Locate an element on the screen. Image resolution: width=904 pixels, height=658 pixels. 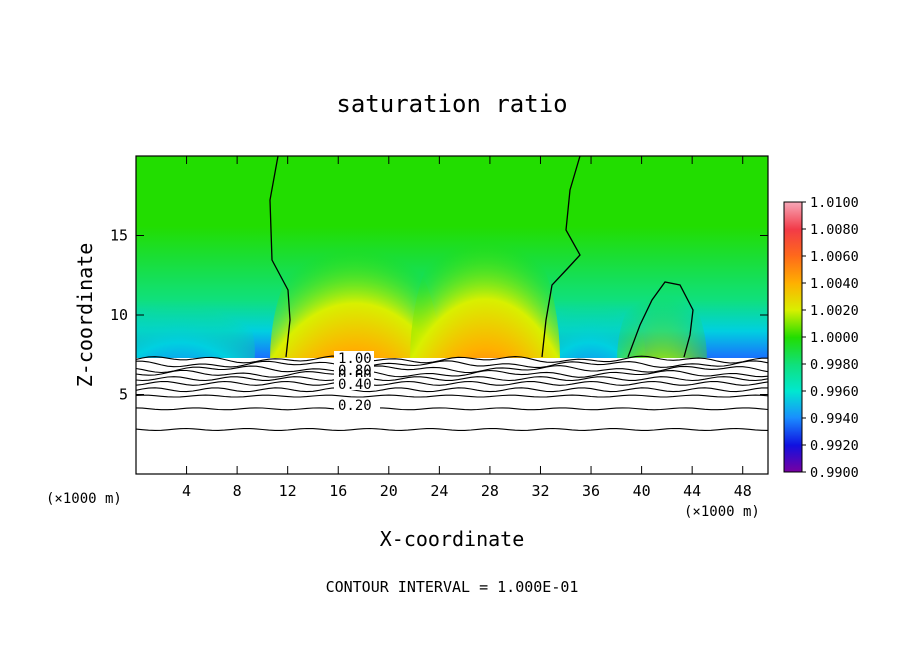
x-tick-label: 40 is located at coordinates (642, 491).